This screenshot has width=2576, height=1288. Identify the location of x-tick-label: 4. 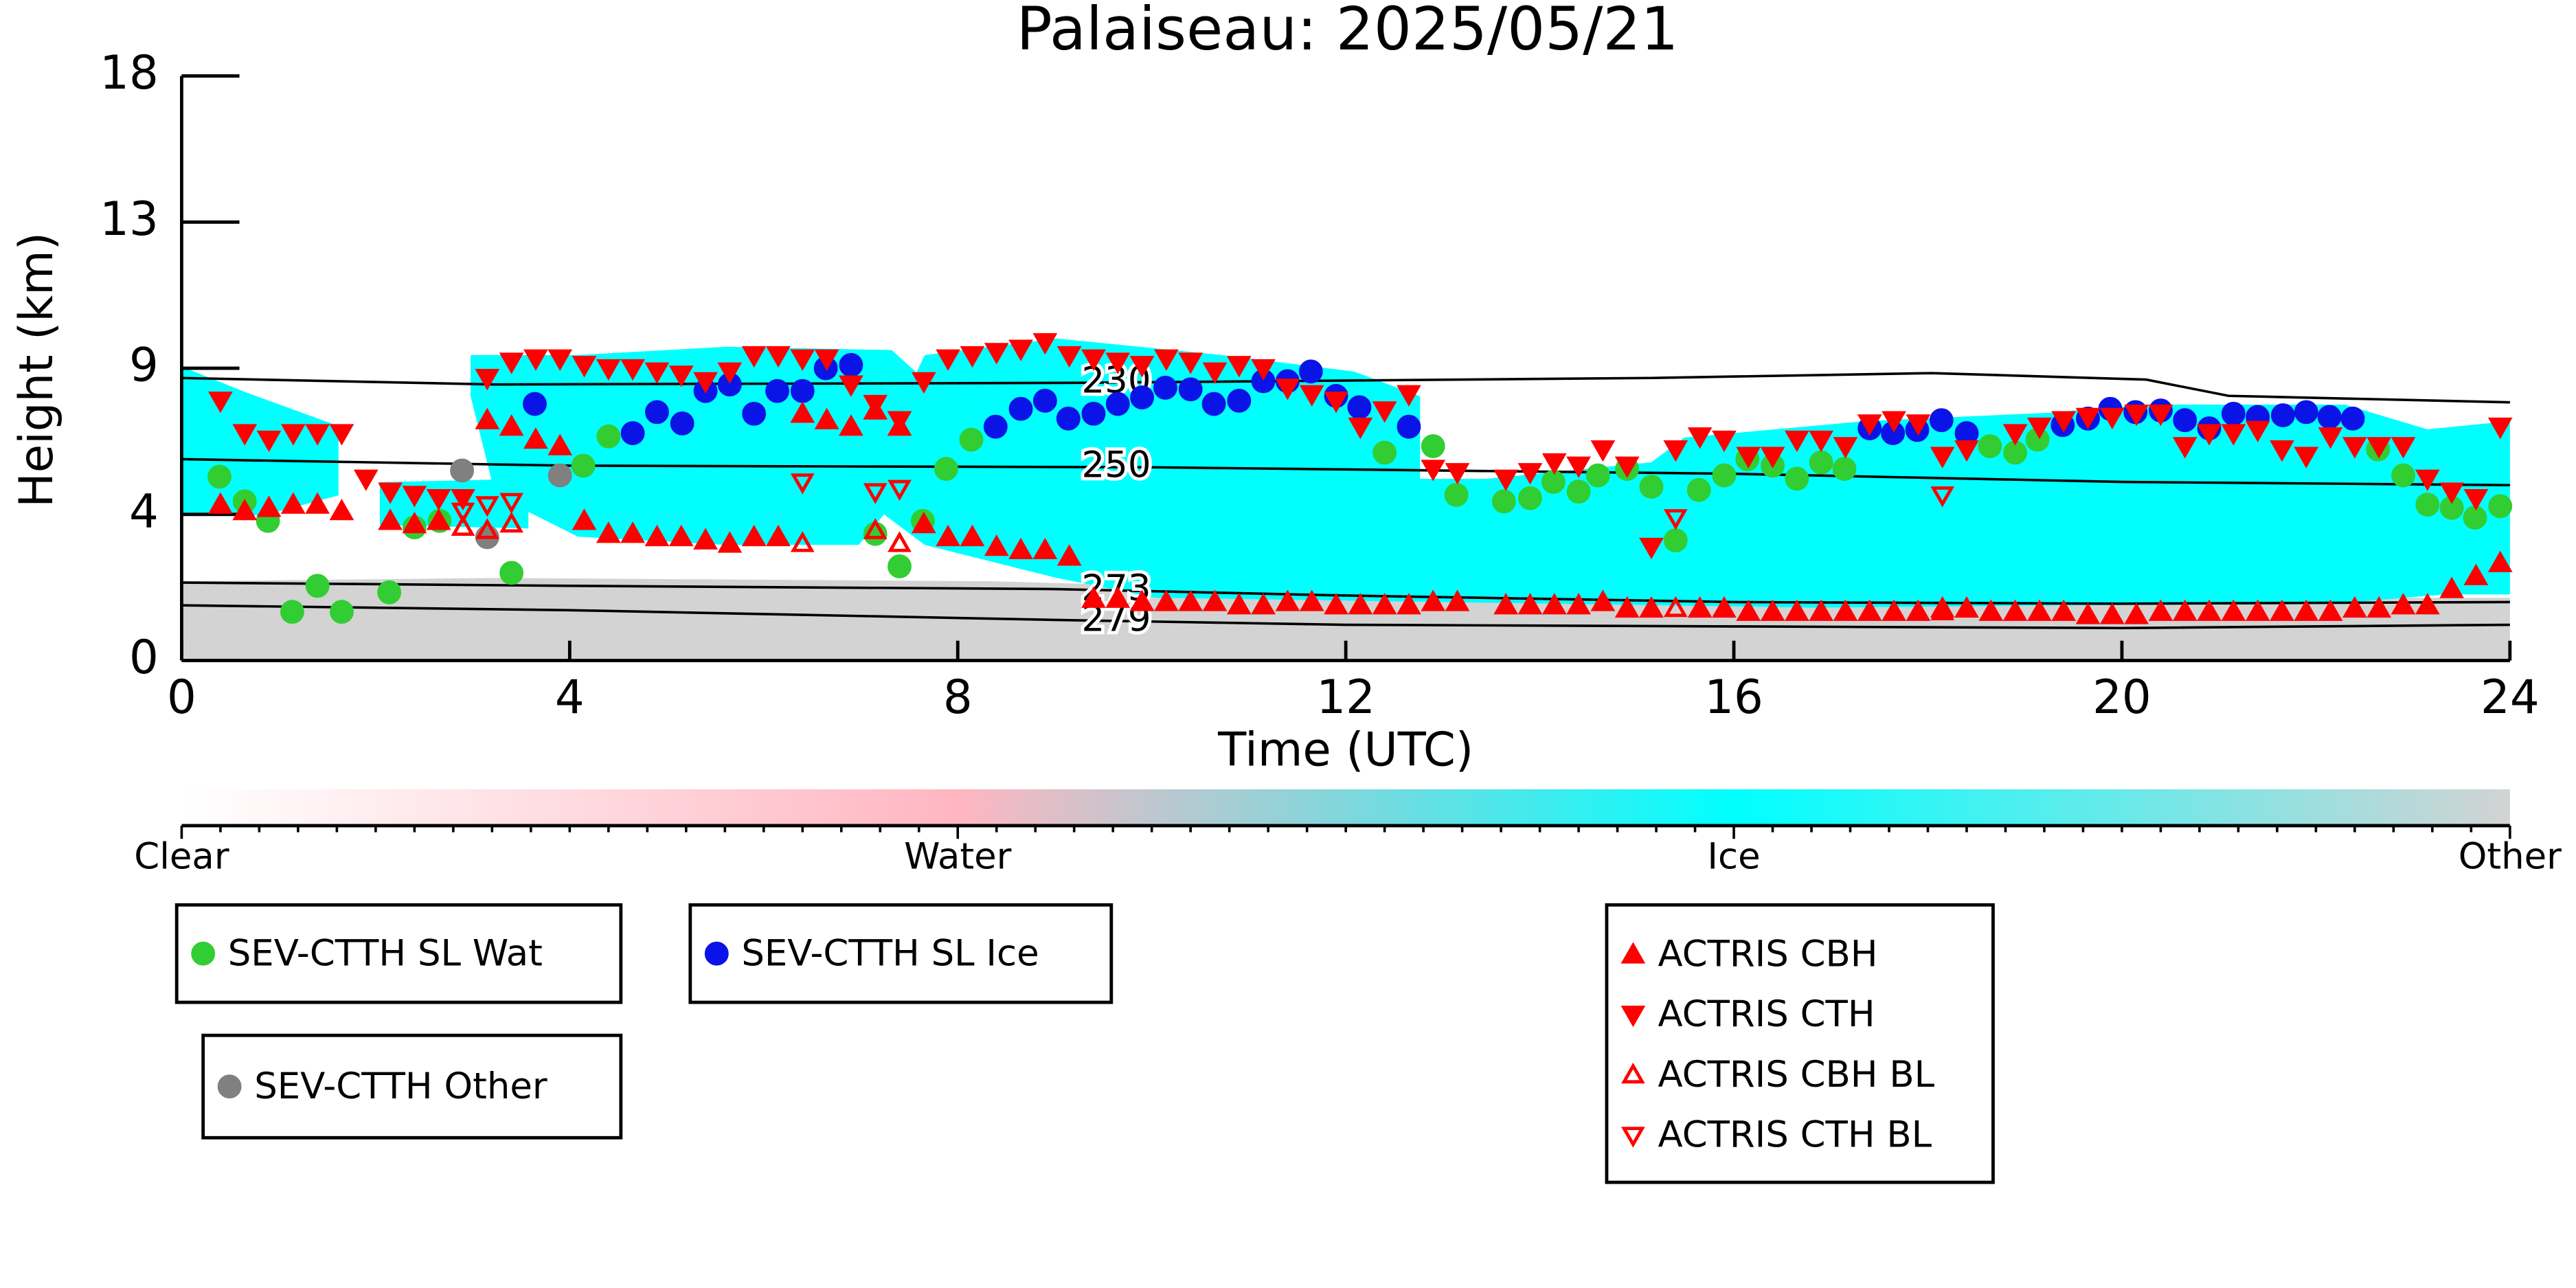
(570, 697).